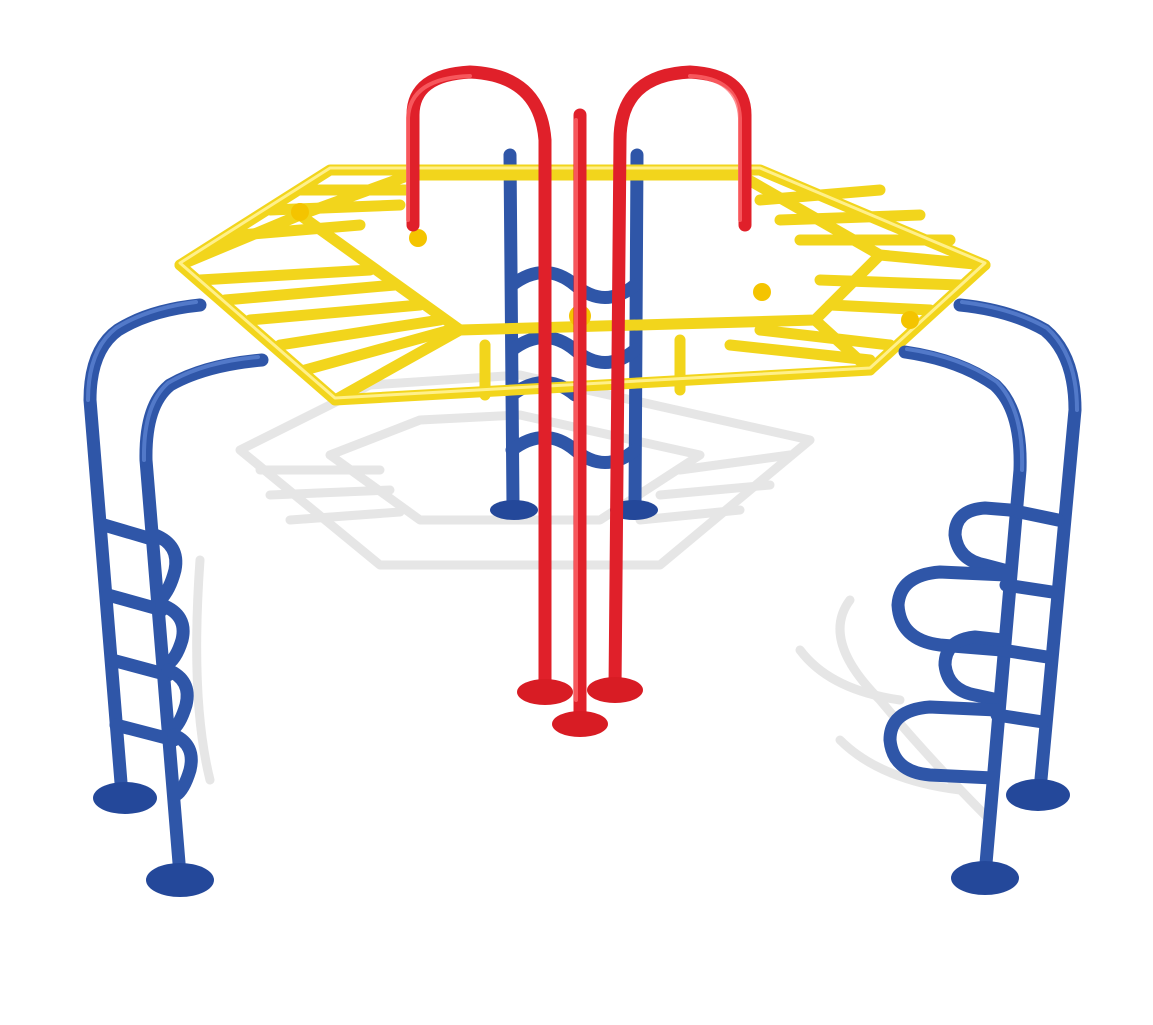  I want to click on red-pole-foot-right, so click(615, 690).